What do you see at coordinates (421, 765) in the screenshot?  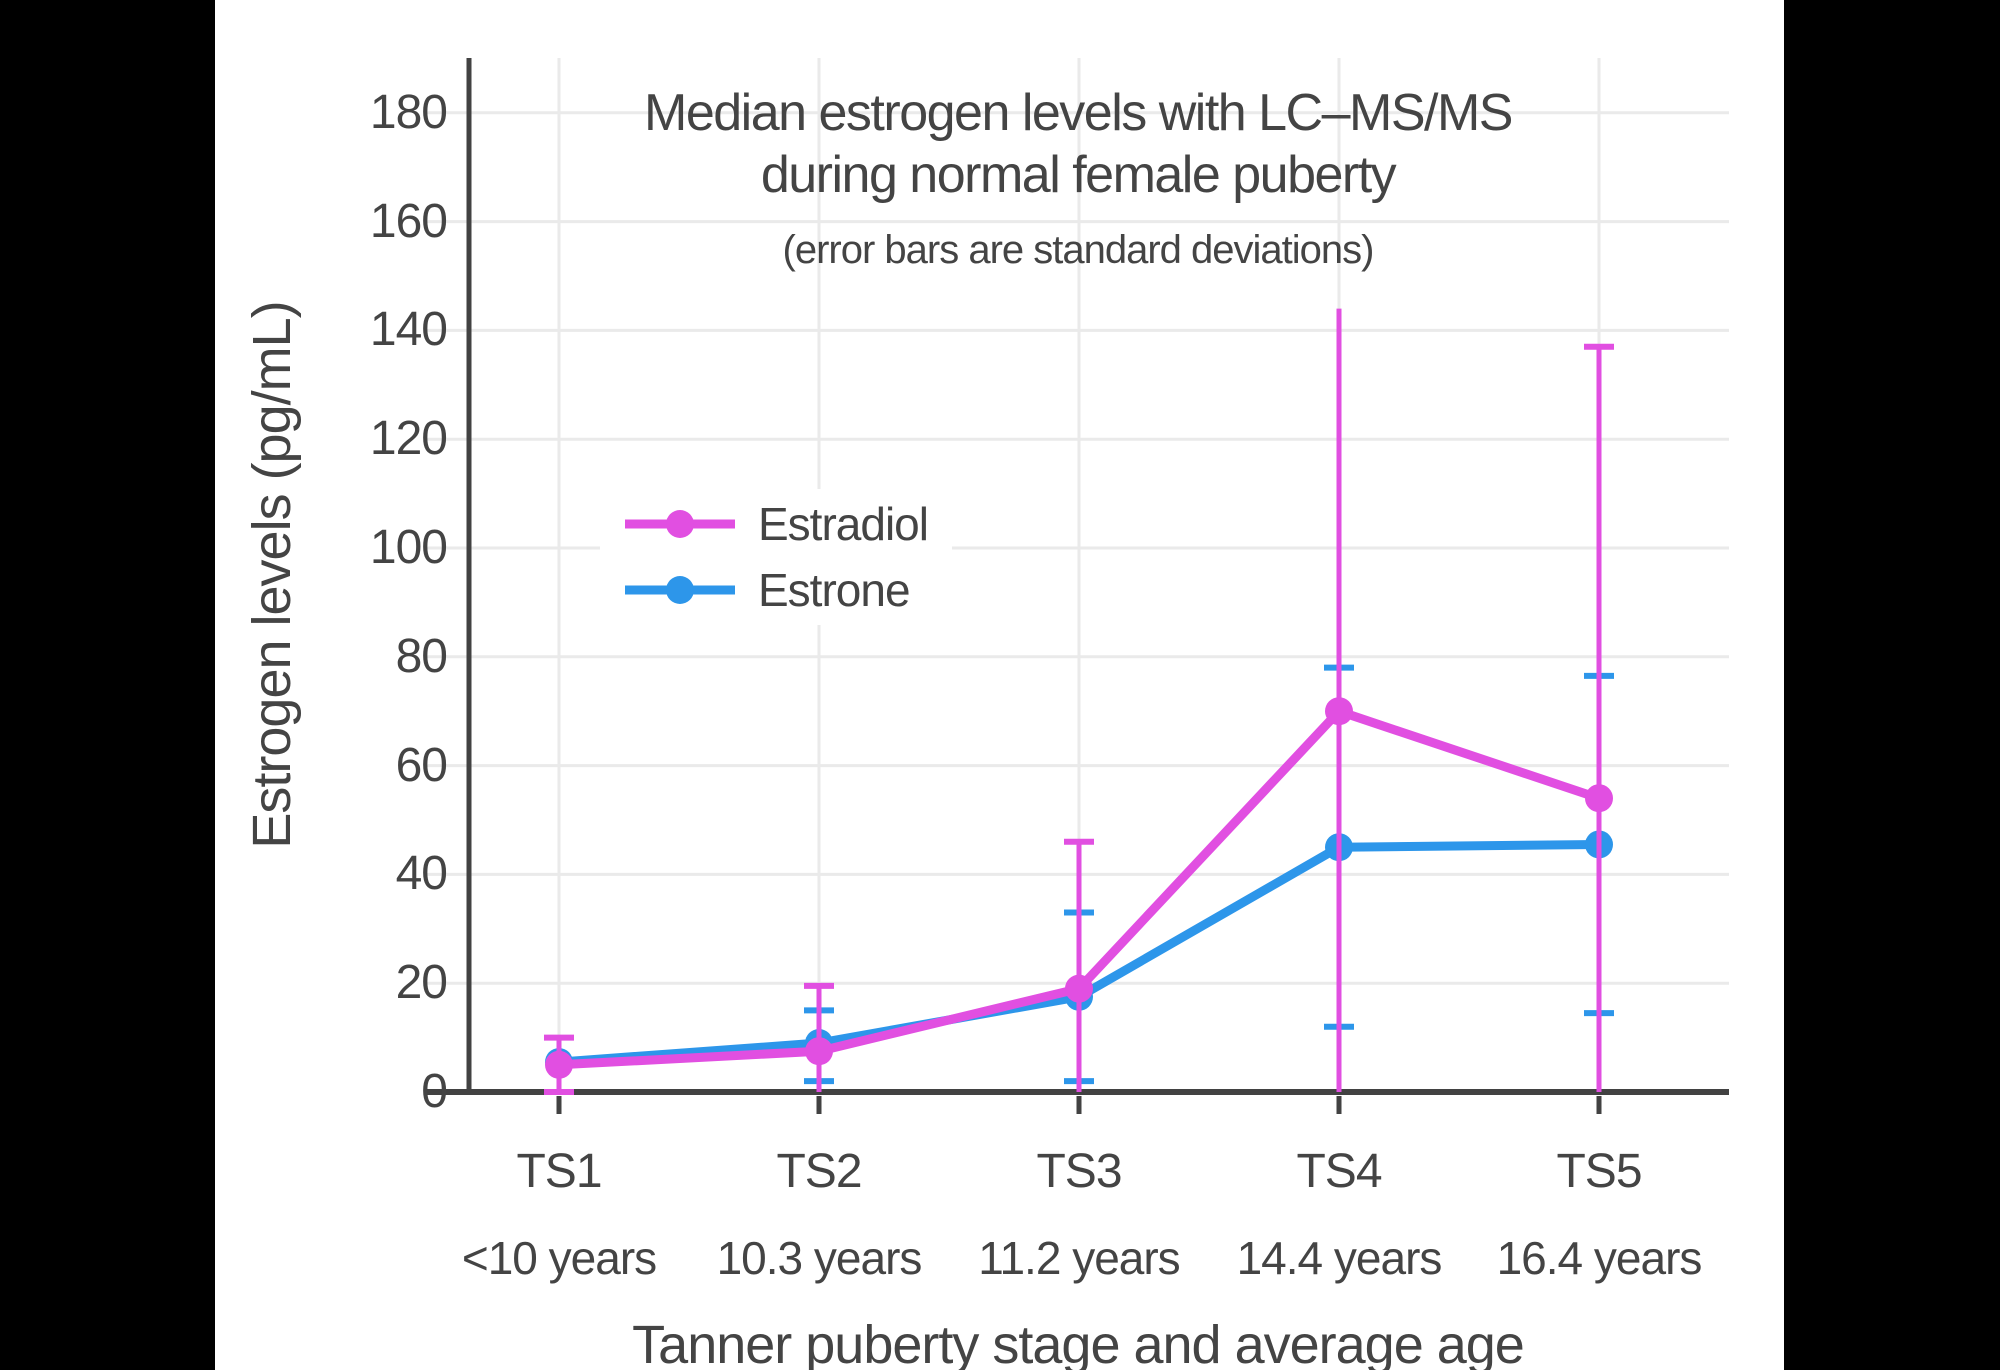 I see `y-tick-label-60: 60` at bounding box center [421, 765].